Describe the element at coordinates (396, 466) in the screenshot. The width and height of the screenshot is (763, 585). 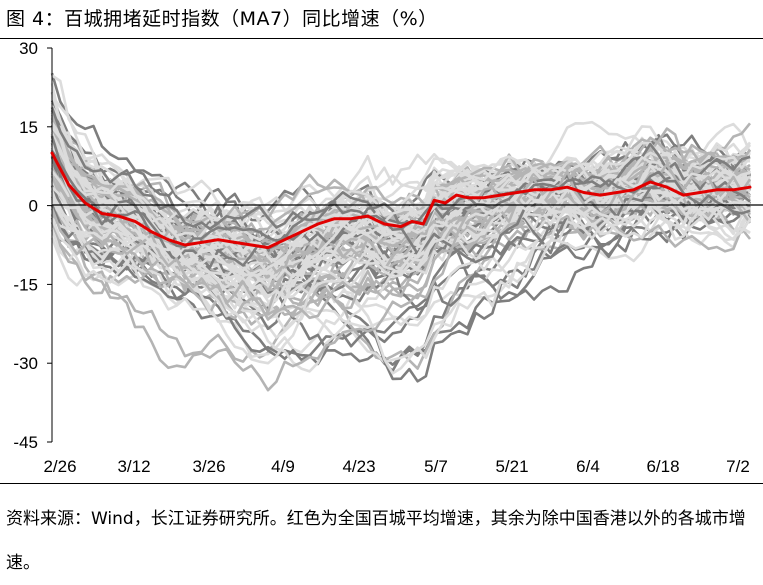
I see `x-axis-ticks: 2/26 3/12 3/26 4/9 4/23 5/7 5/21 6/4 6/18 7/2` at that location.